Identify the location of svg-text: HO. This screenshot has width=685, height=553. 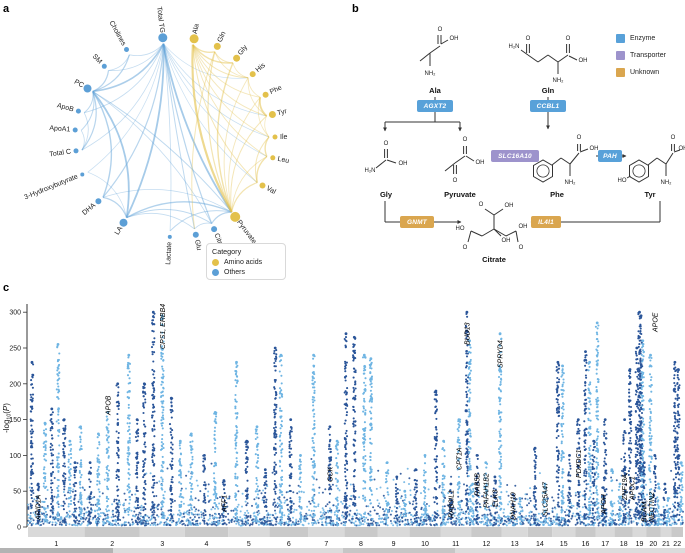
(460, 229).